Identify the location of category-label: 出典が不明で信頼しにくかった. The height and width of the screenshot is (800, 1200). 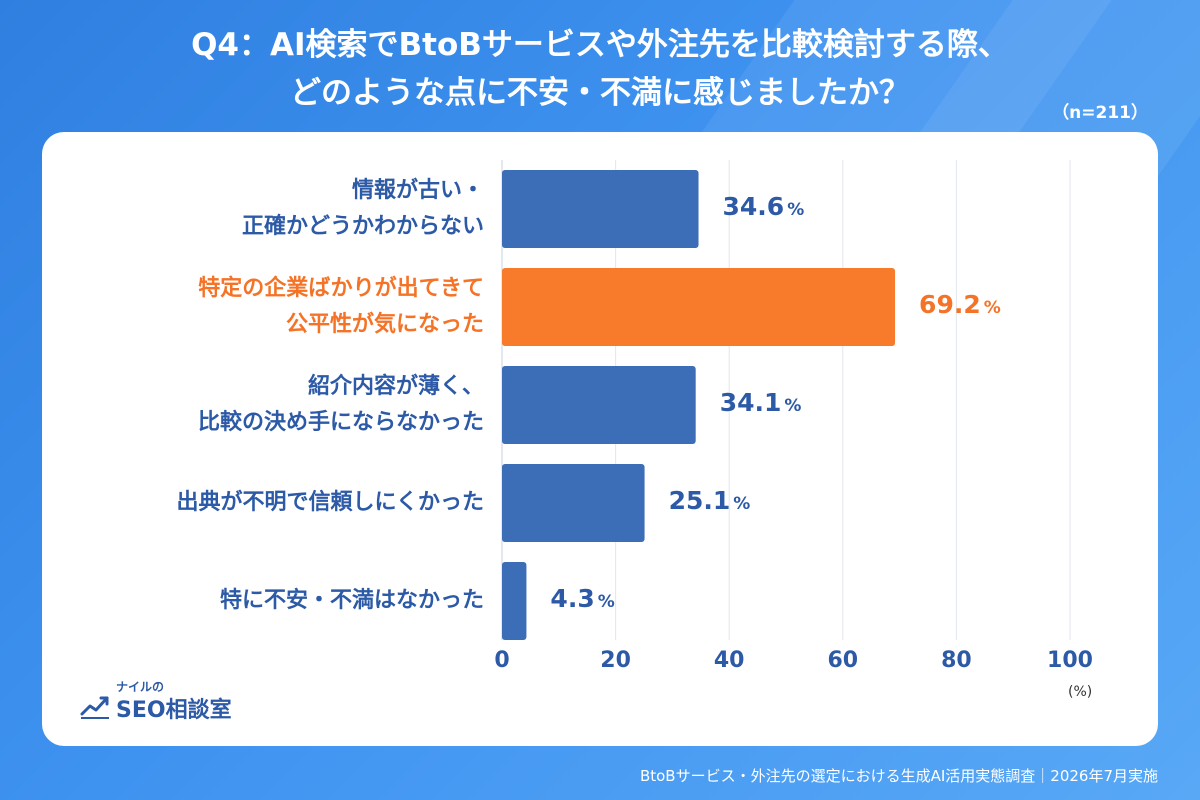
(274, 503).